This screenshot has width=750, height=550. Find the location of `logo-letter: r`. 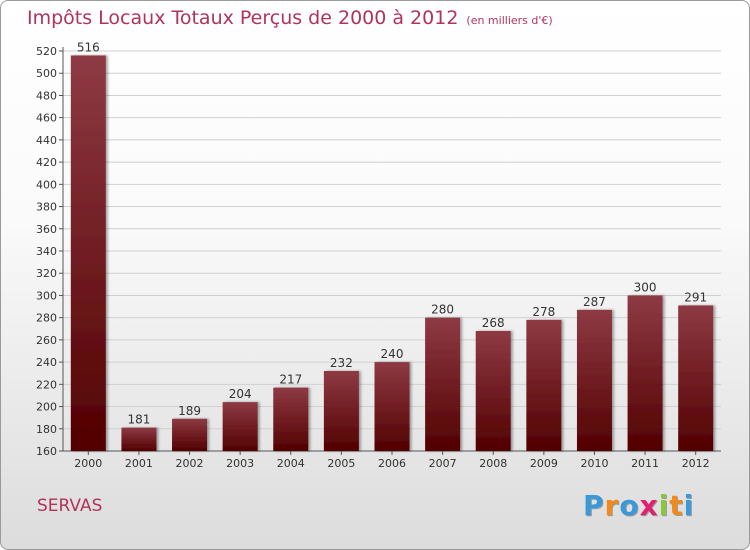

logo-letter: r is located at coordinates (612, 505).